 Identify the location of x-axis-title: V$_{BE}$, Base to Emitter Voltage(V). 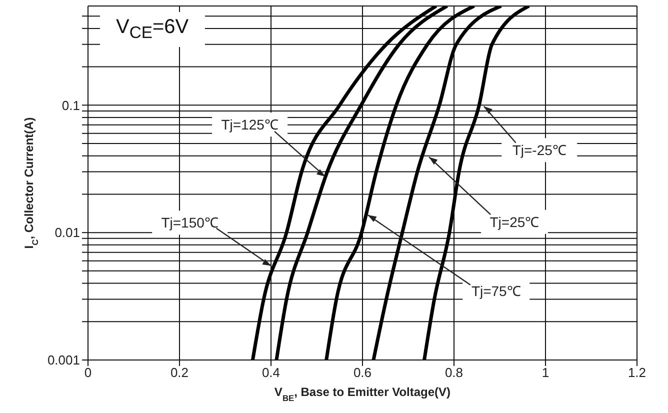
(362, 394).